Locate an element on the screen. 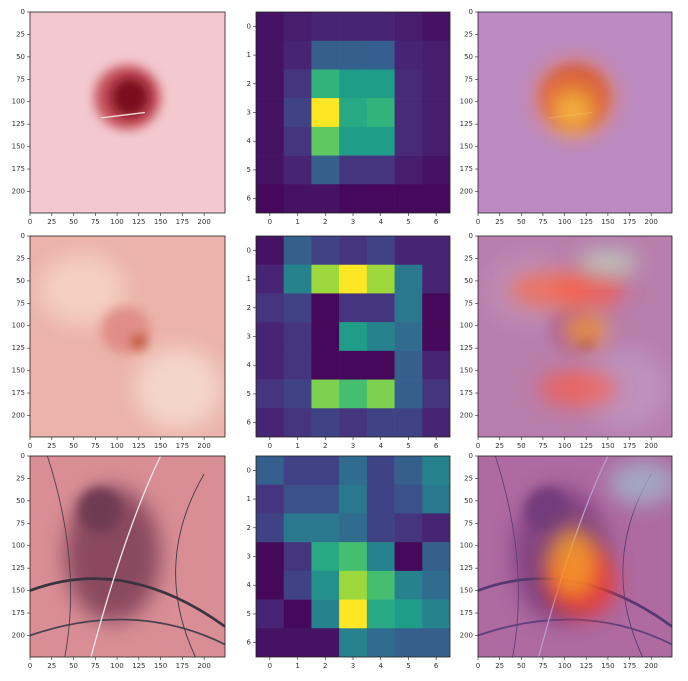 This screenshot has height=681, width=688. y-tick-label: 175 is located at coordinates (466, 393).